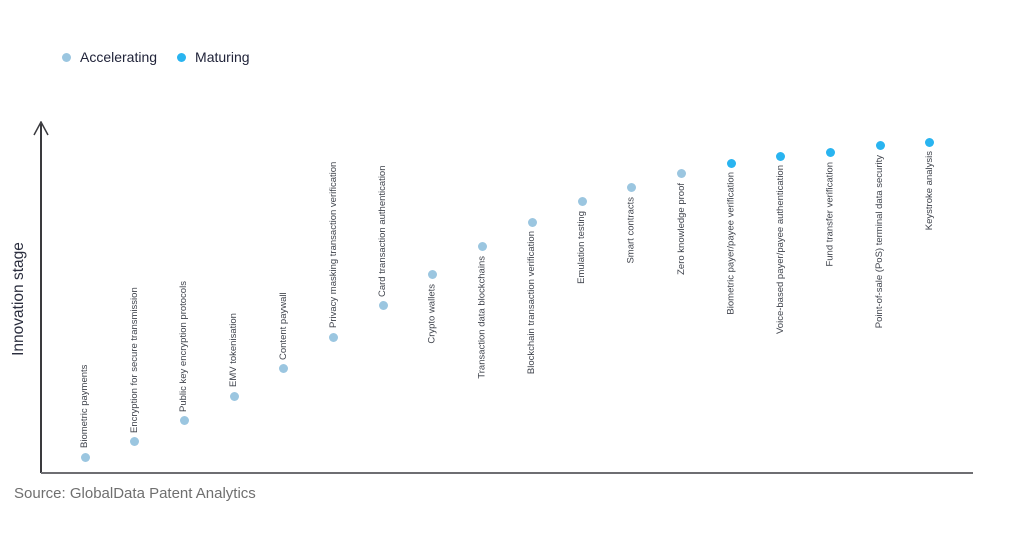 This screenshot has height=538, width=1024. Describe the element at coordinates (482, 317) in the screenshot. I see `data-point-label: Transaction data blockchains` at that location.